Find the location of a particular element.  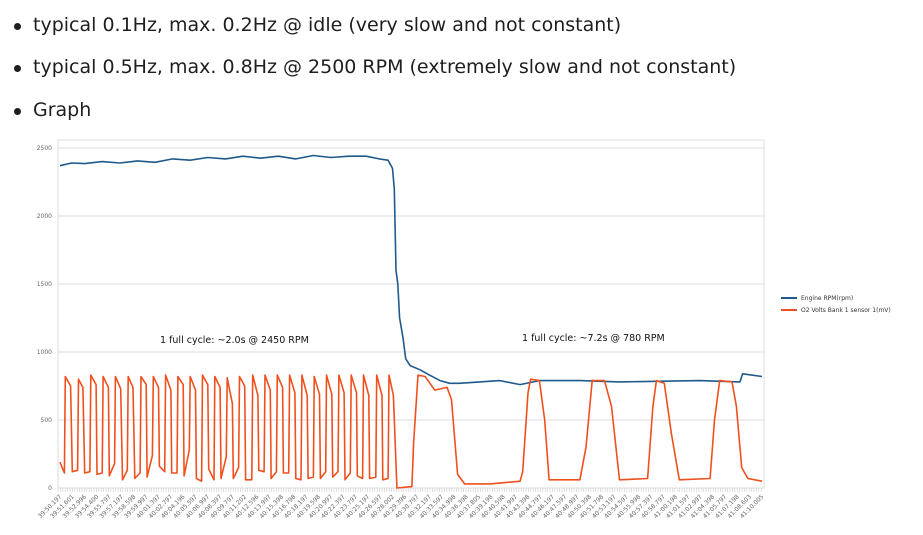

legend-label-rpm: Engine RPM(rpm) is located at coordinates (827, 298).